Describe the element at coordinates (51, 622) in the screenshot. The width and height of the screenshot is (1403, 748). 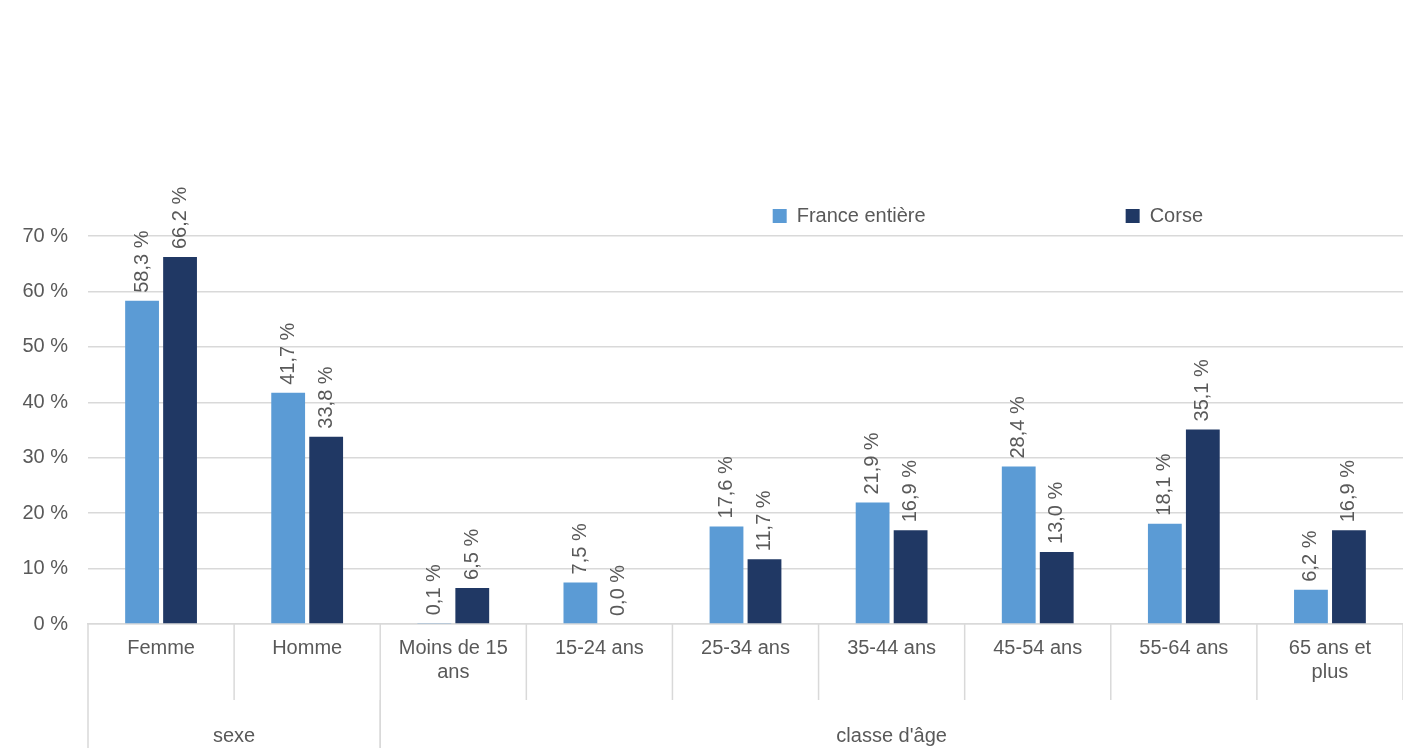
I see `y-tick-label: 0 %` at that location.